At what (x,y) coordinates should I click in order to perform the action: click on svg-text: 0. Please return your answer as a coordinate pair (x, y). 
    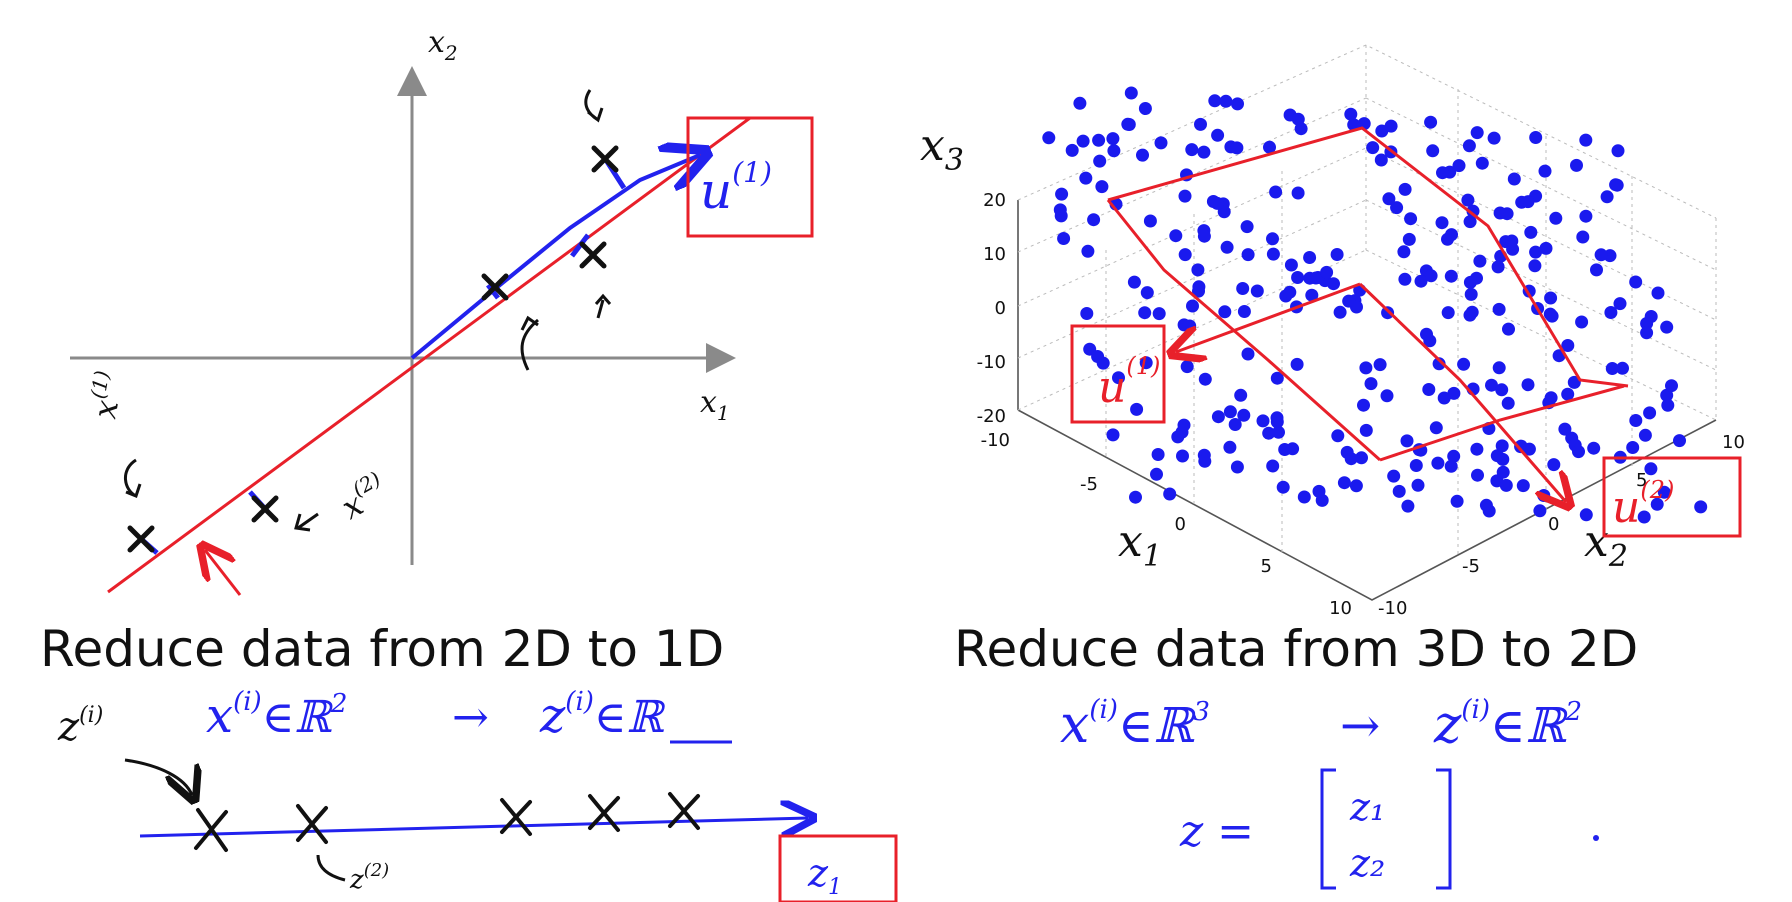
    Looking at the image, I should click on (1553, 524).